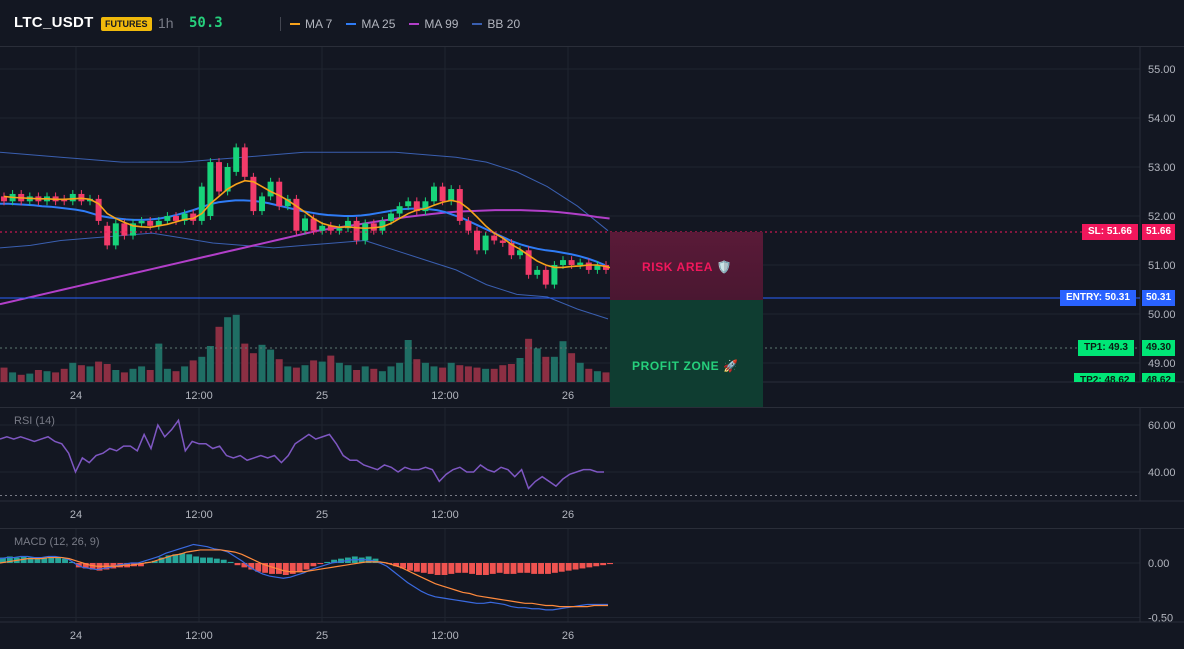 The image size is (1184, 649). What do you see at coordinates (1162, 119) in the screenshot?
I see `price-tick-label: 54.00` at bounding box center [1162, 119].